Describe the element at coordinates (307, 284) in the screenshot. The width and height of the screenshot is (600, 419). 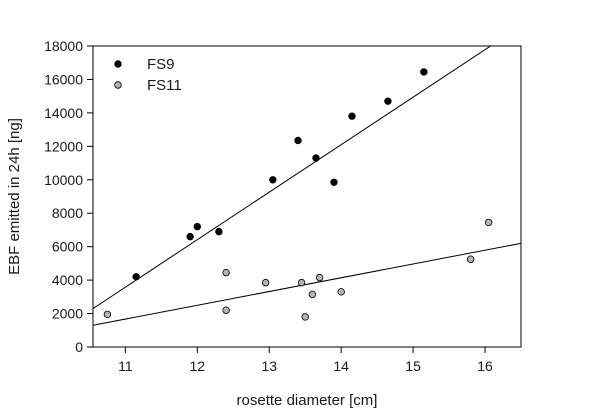
I see `fit-line-FS11` at that location.